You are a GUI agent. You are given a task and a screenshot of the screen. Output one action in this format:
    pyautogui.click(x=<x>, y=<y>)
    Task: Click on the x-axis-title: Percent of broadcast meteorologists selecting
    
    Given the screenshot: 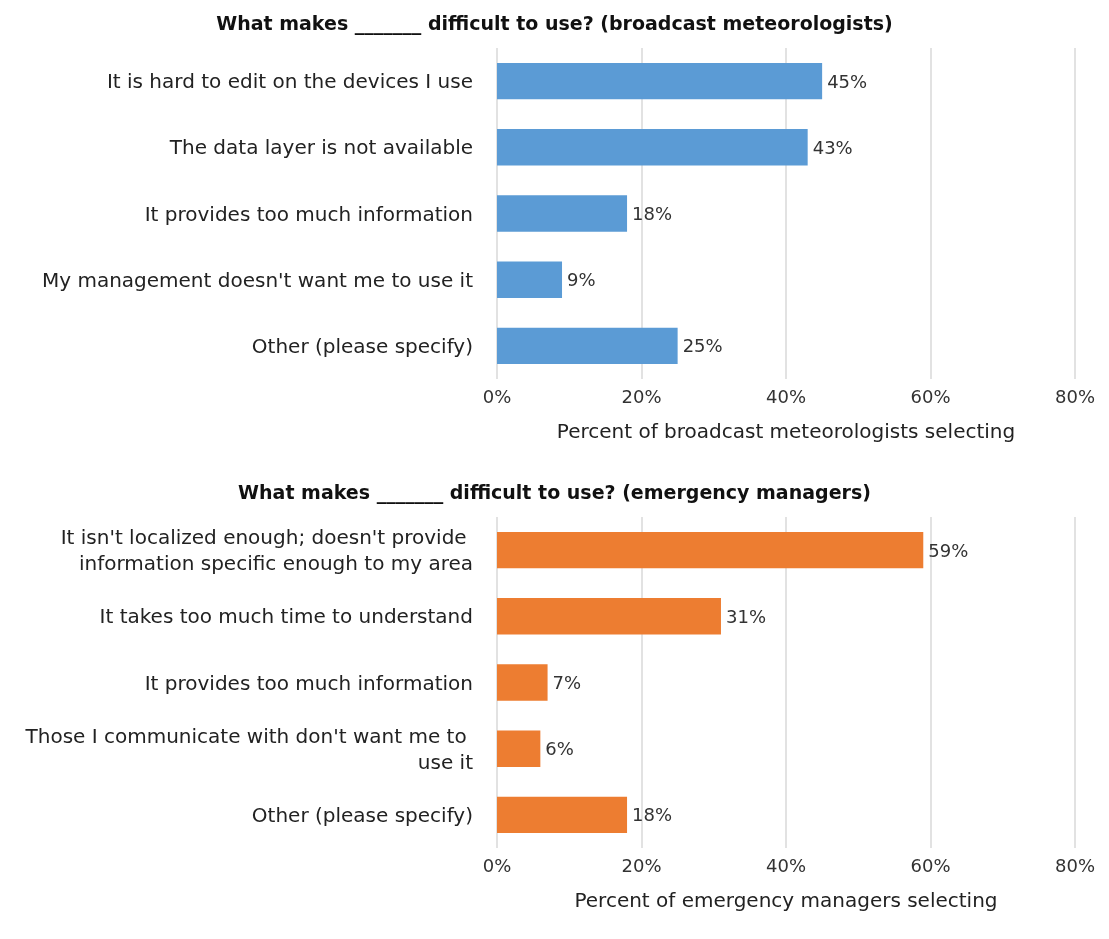 What is the action you would take?
    pyautogui.click(x=786, y=431)
    